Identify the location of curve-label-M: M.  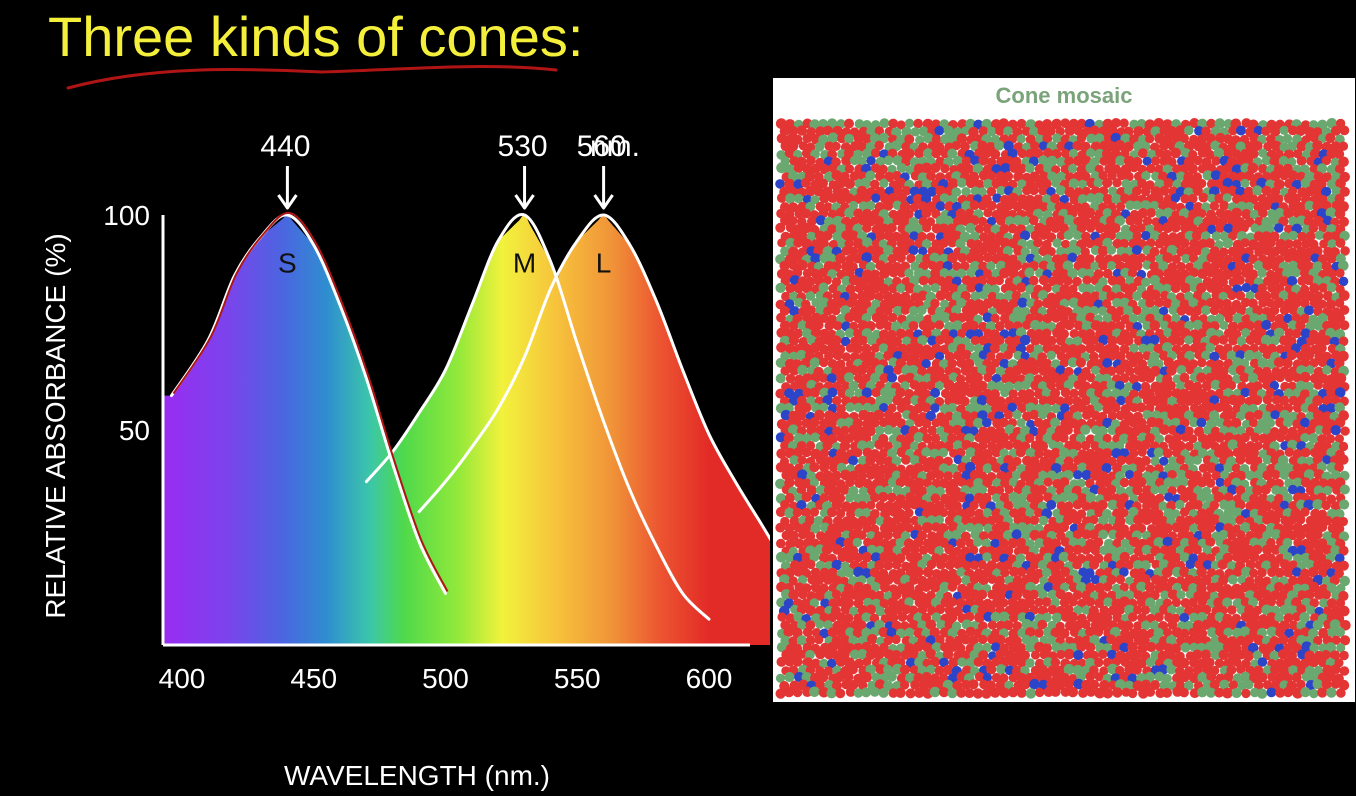
(524, 262).